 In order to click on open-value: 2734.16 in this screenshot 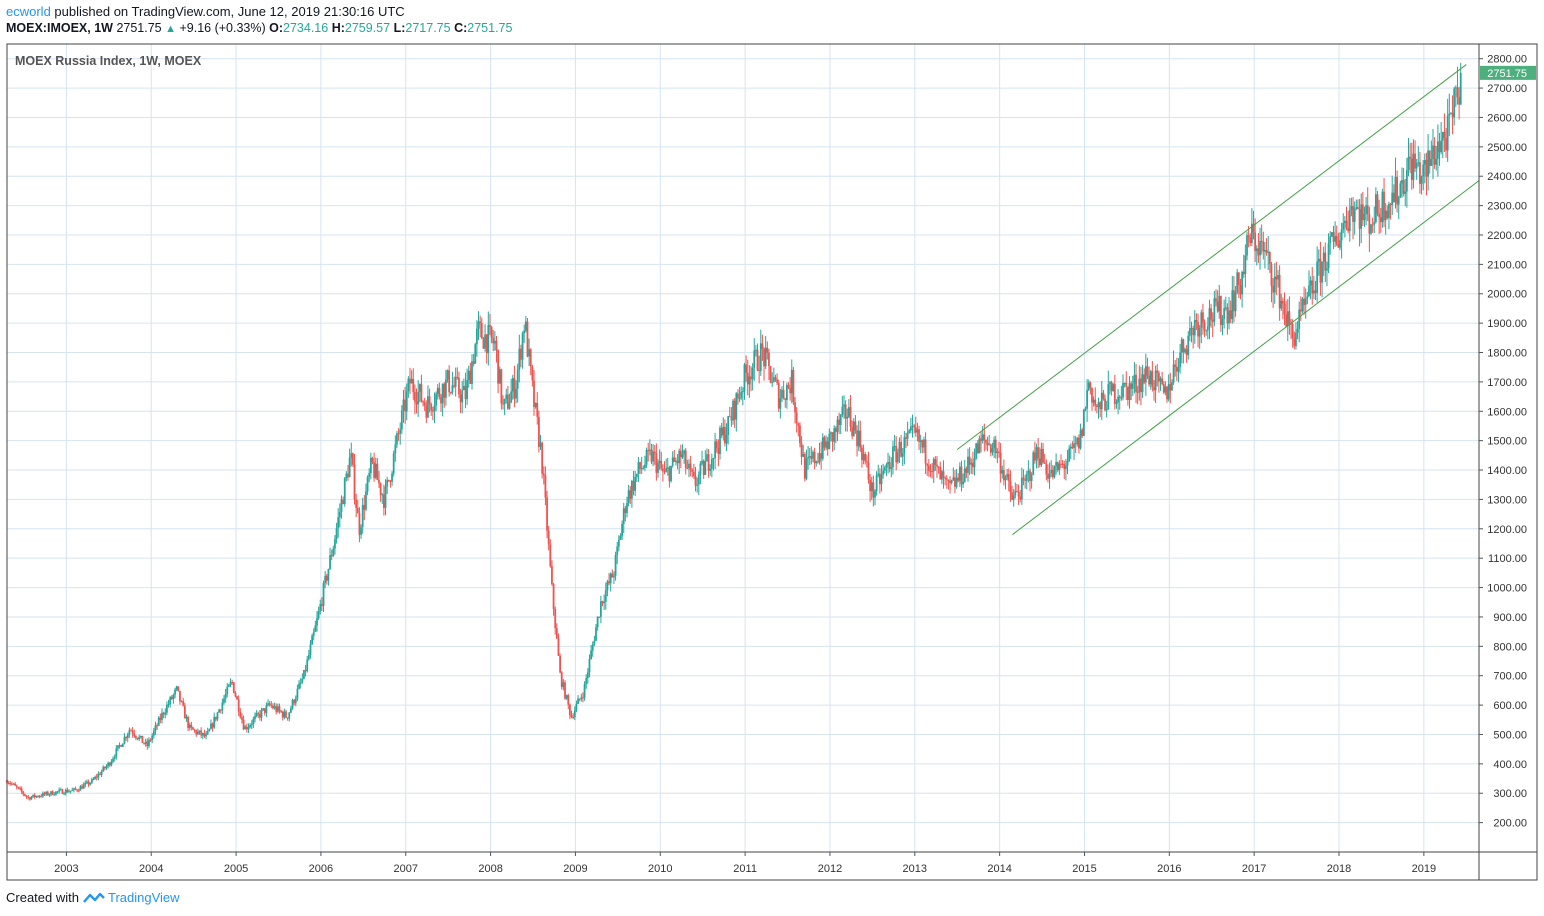, I will do `click(306, 28)`.